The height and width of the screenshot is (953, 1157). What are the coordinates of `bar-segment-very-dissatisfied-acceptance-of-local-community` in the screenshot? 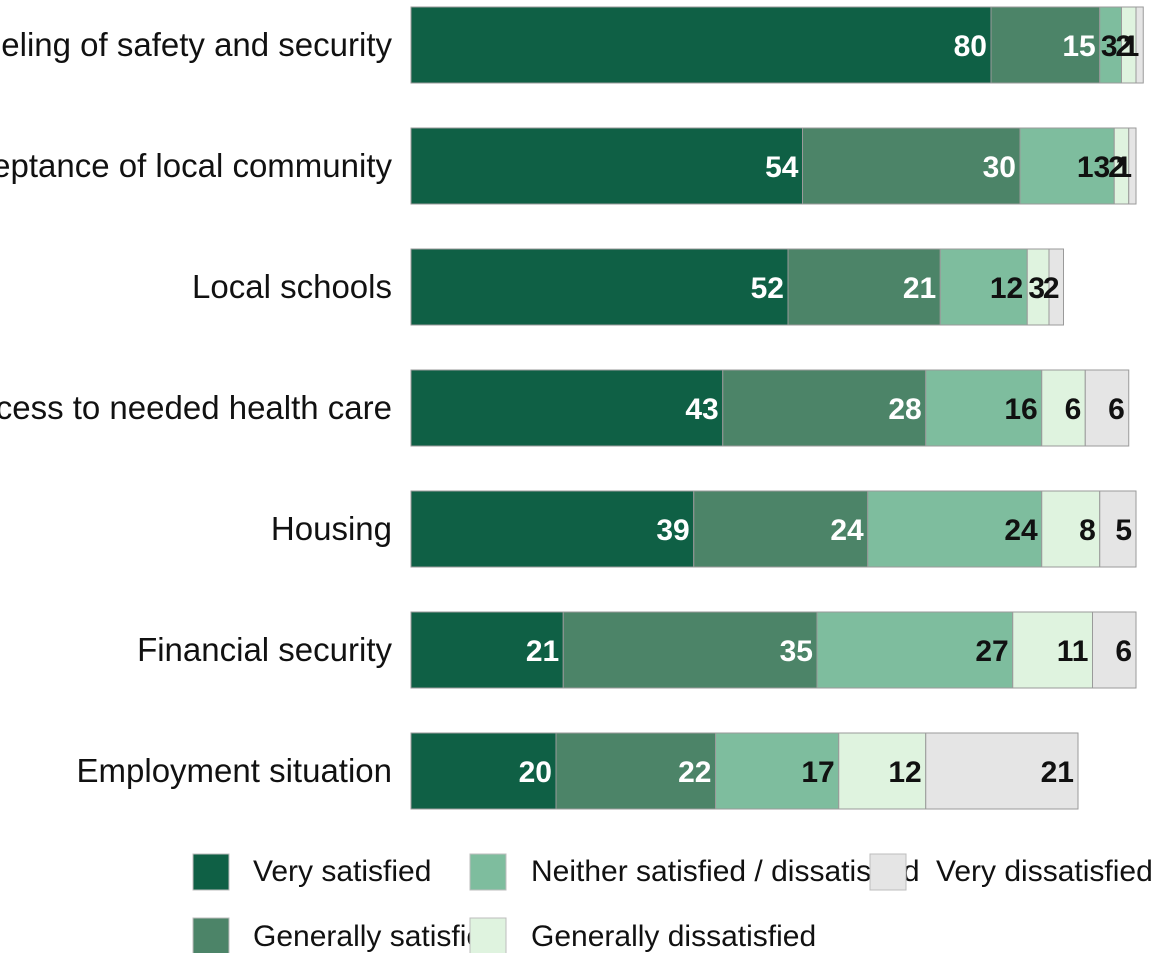 It's located at (1132, 166).